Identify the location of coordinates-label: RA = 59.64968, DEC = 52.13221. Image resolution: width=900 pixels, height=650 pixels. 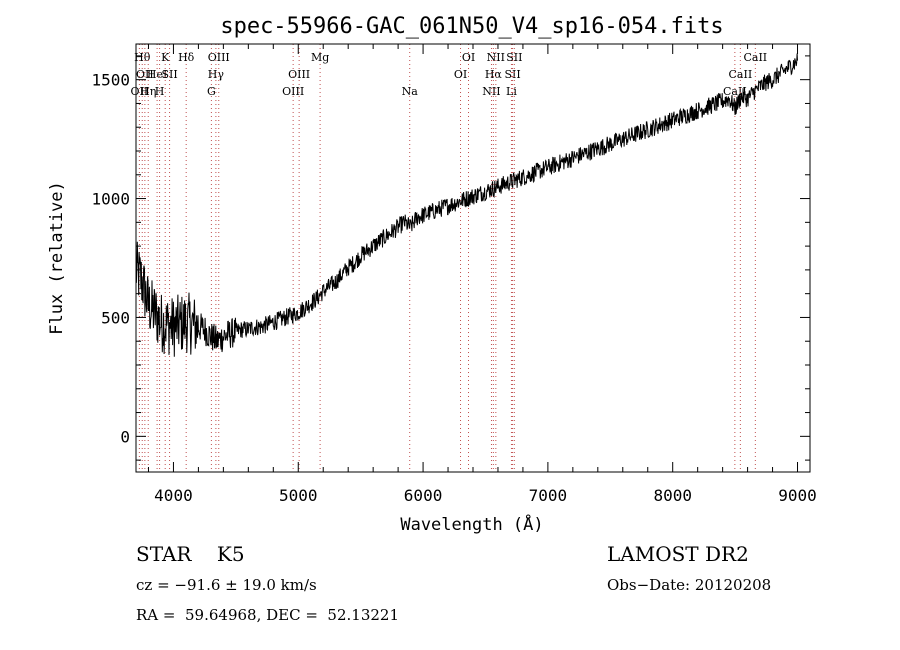
(268, 615).